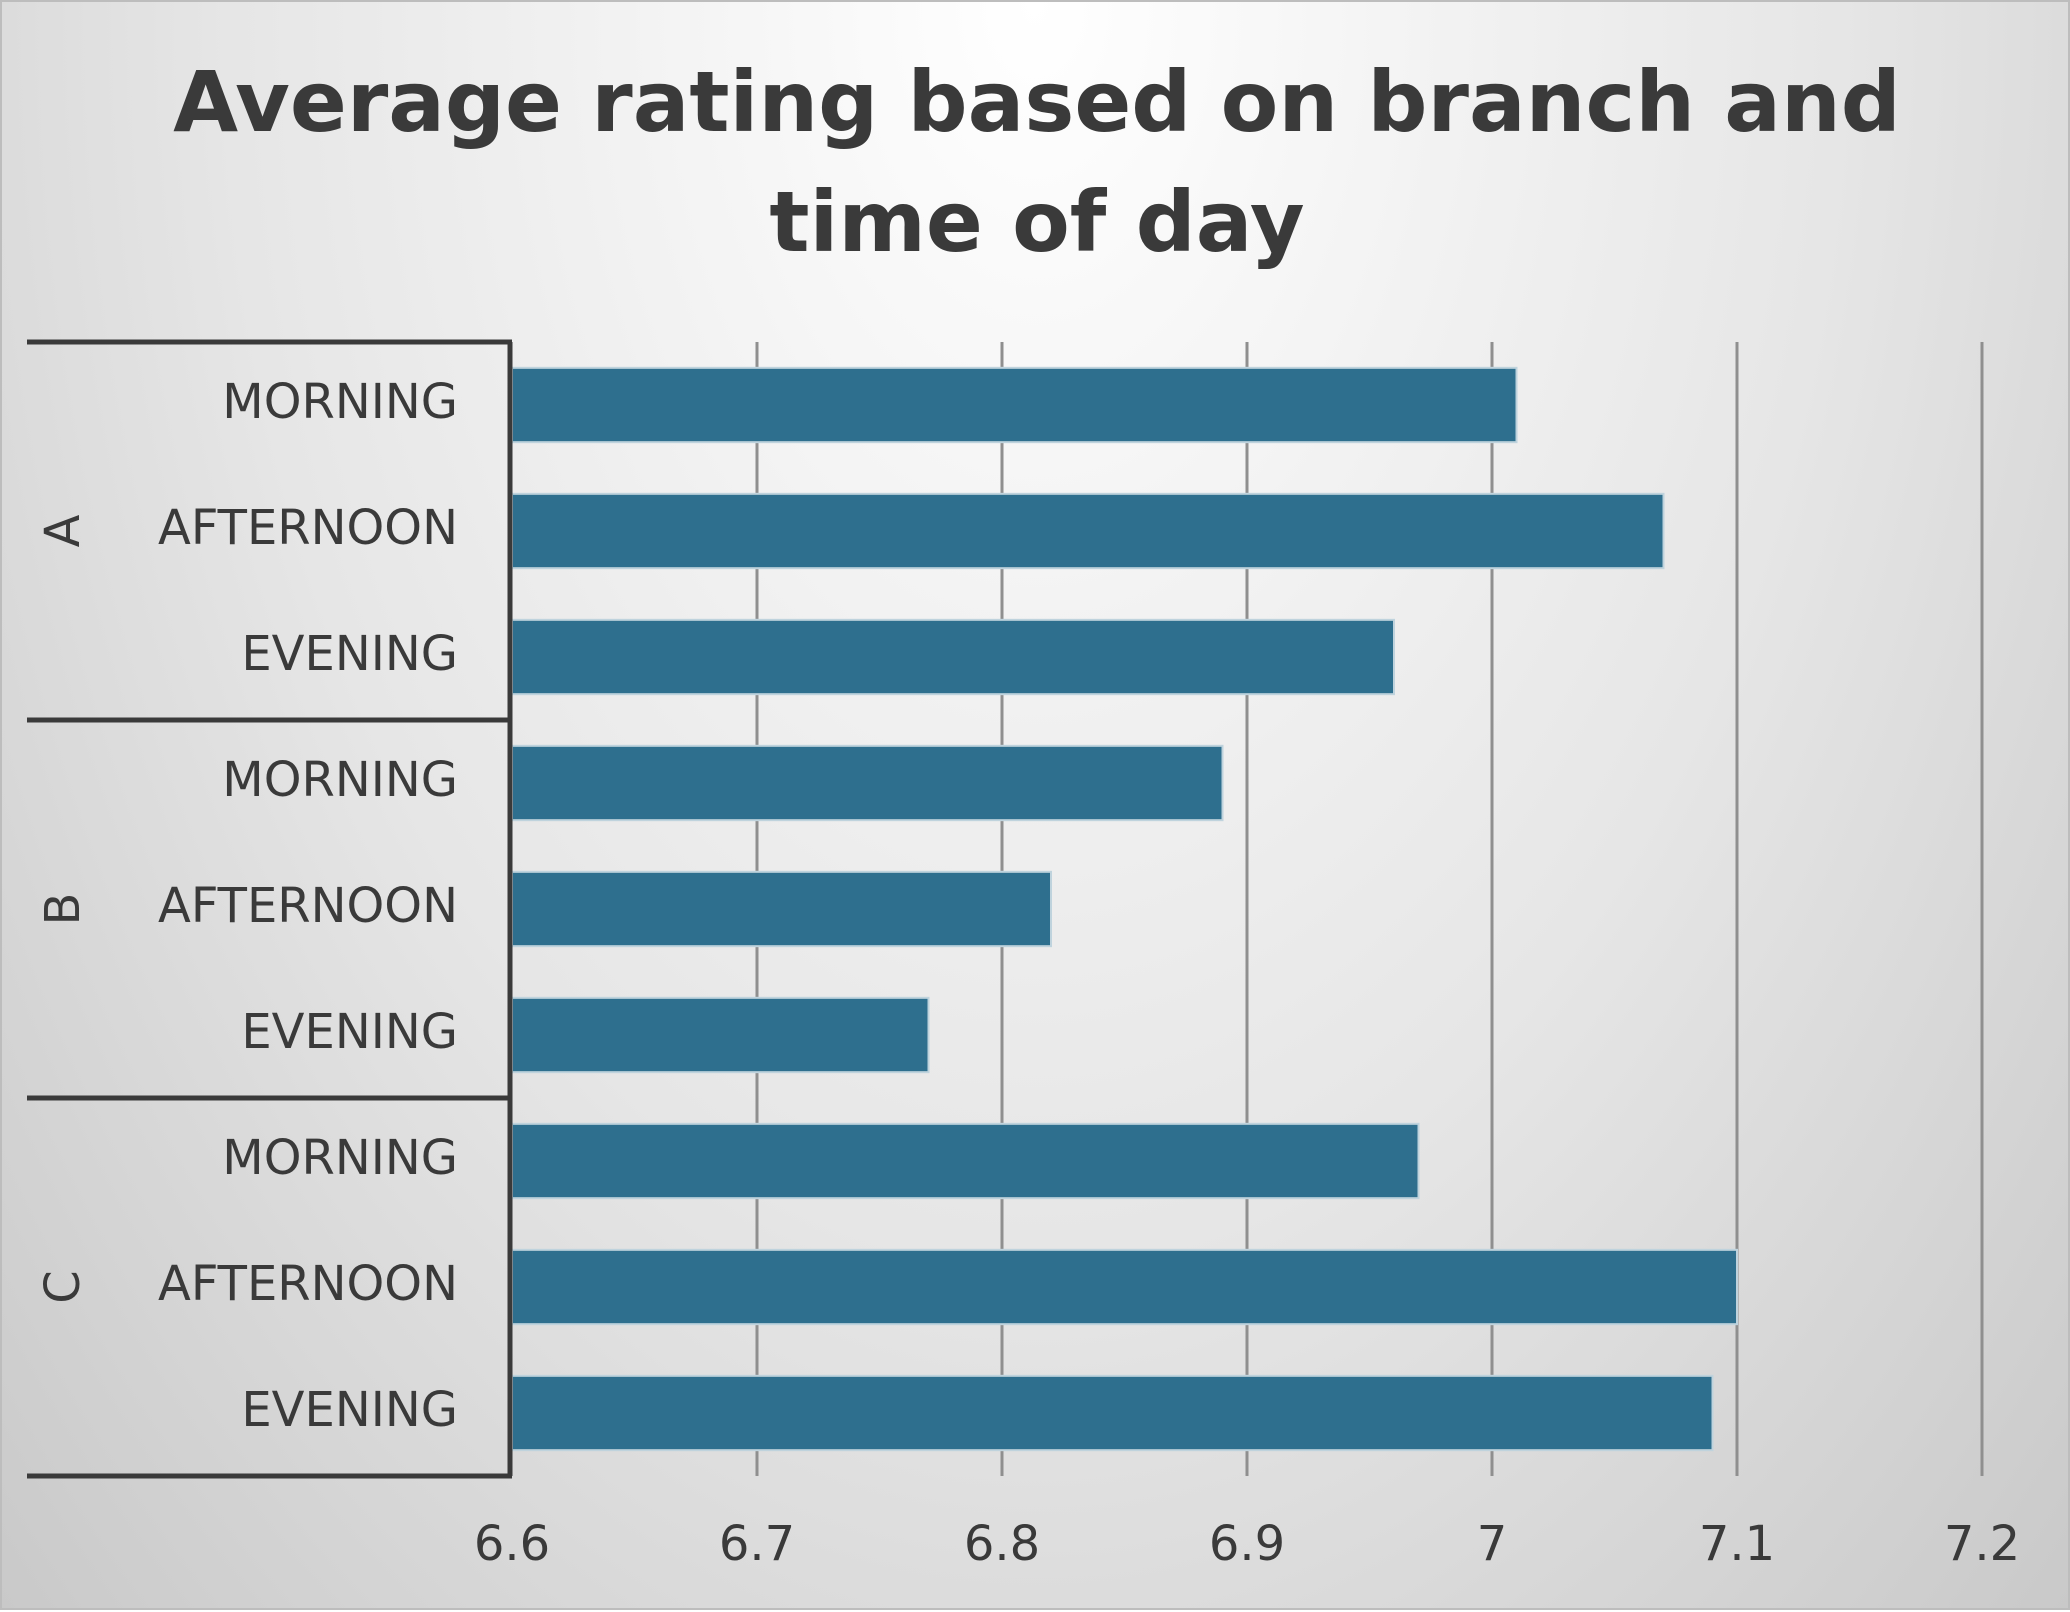 This screenshot has height=1612, width=2070. Describe the element at coordinates (1088, 531) in the screenshot. I see `bar-a-afternoon` at that location.